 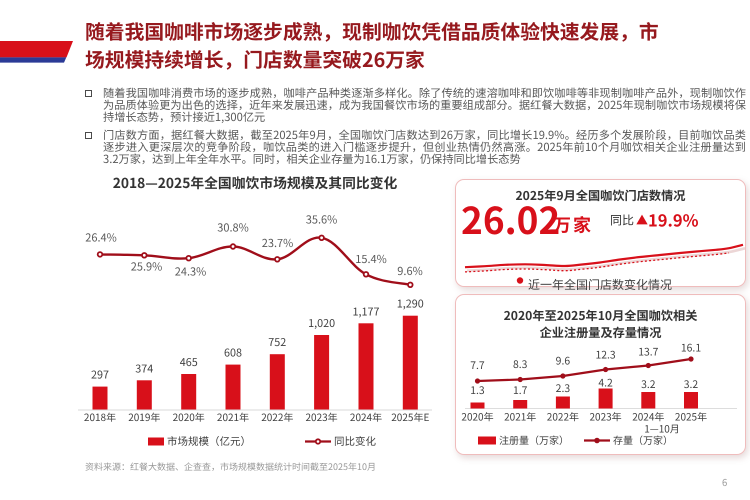 I want to click on svg-text: 25.9%, so click(x=147, y=267).